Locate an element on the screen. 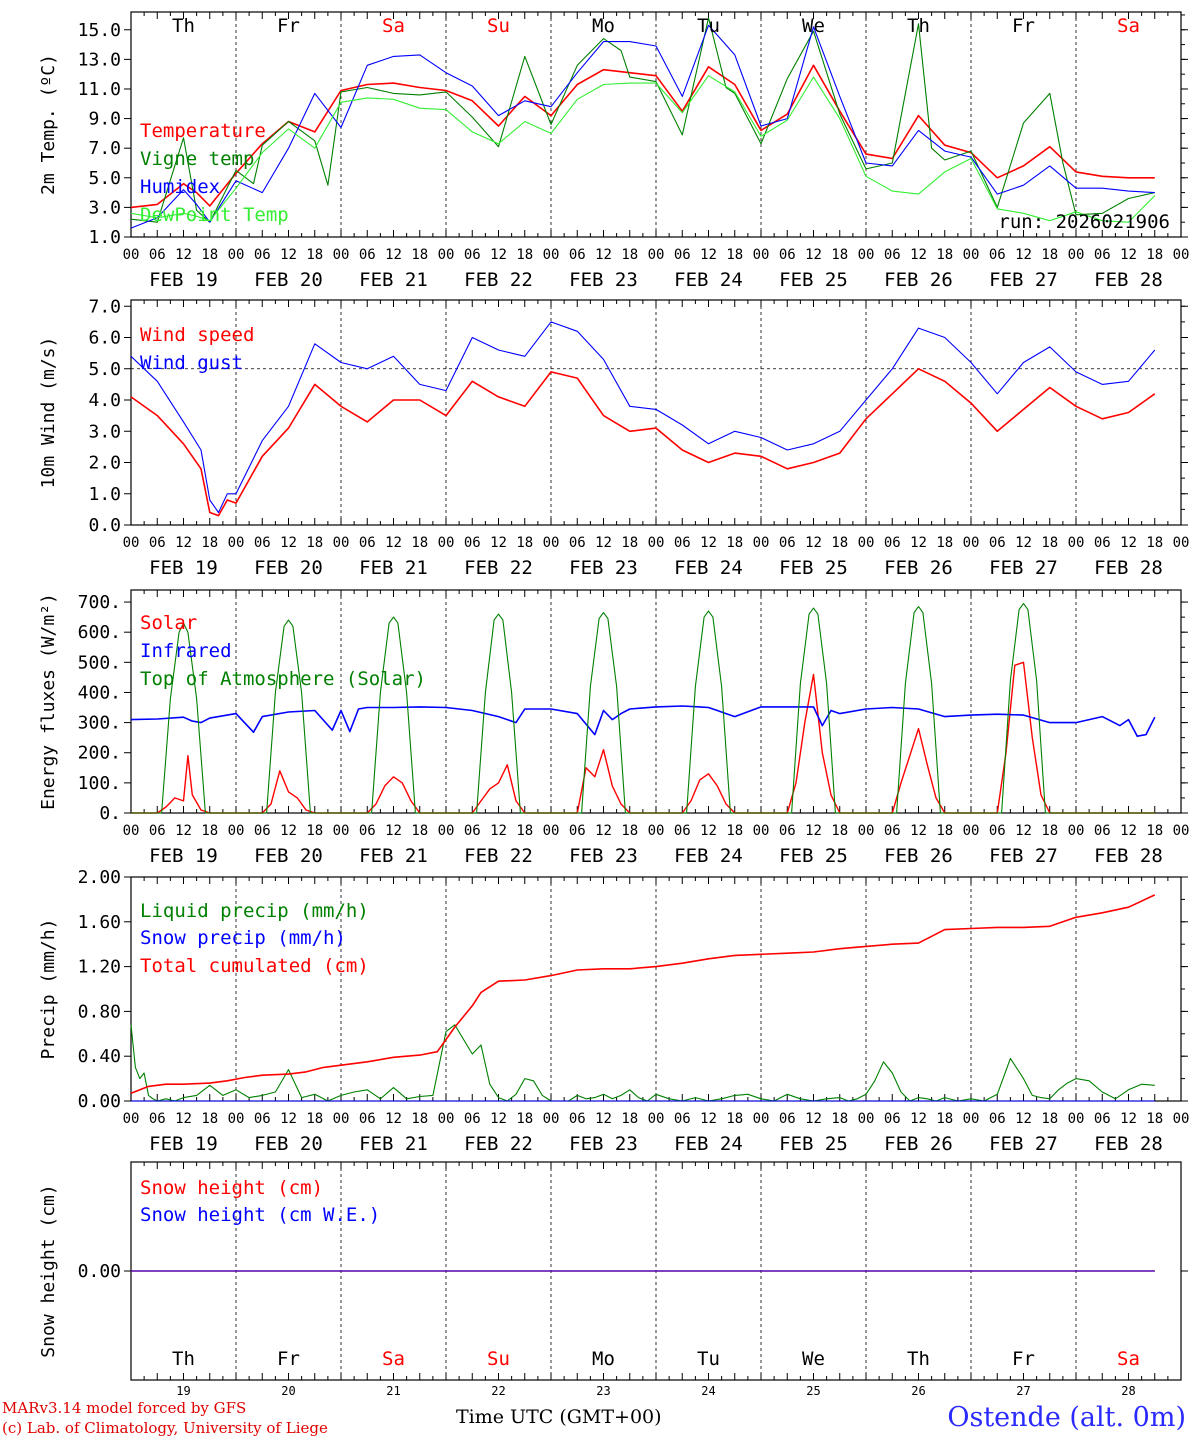 This screenshot has width=1194, height=1440. legend-entry: Snow height (cm W.E.) is located at coordinates (260, 1215).